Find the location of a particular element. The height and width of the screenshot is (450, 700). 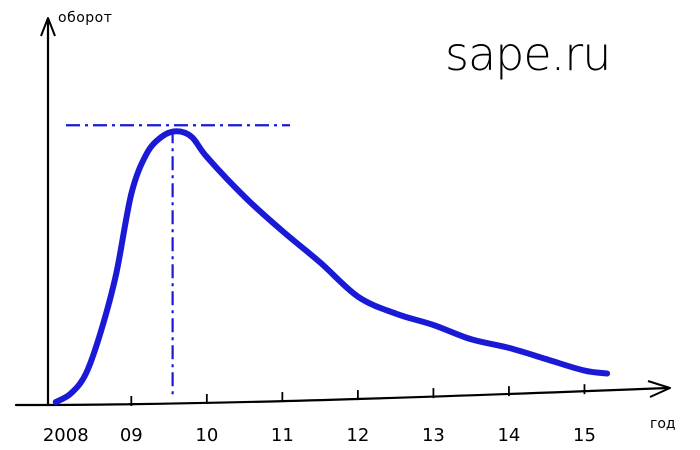

x-tick-label: 12 is located at coordinates (357, 435).